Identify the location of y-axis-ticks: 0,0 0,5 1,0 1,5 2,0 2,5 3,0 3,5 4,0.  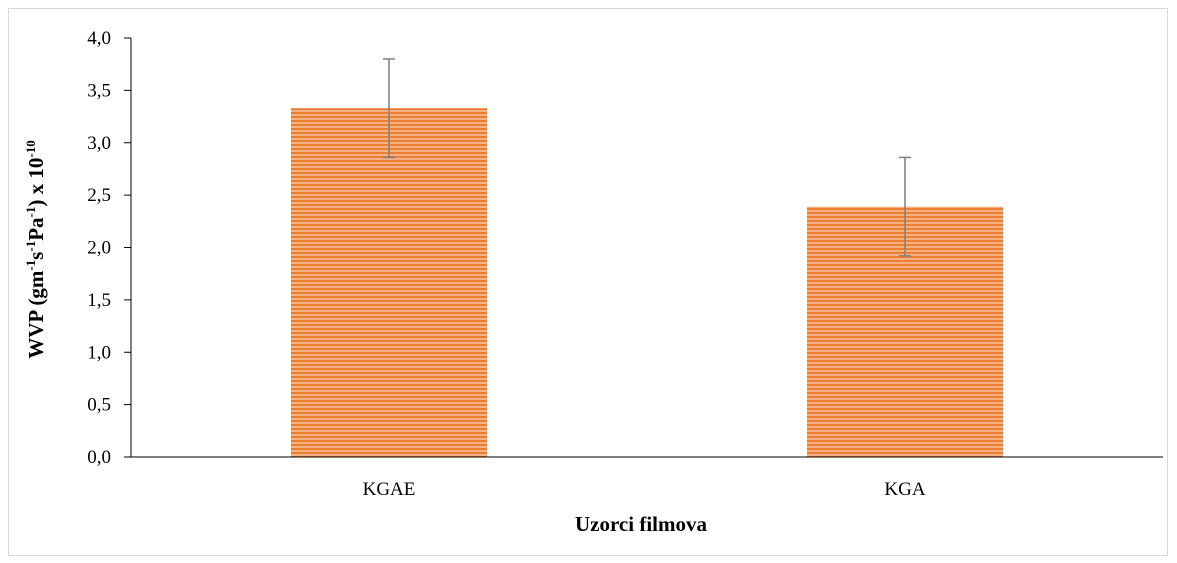
(109, 248).